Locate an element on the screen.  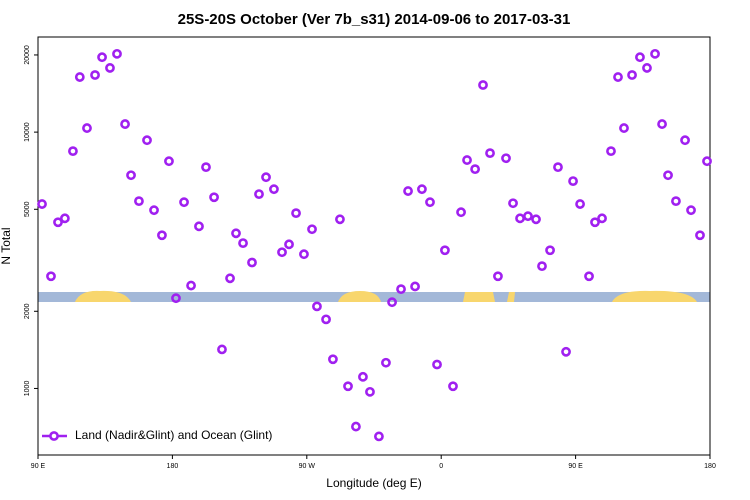
legend-label: Land (Nadir&Glint) and Ocean (Glint) is located at coordinates (173, 435).